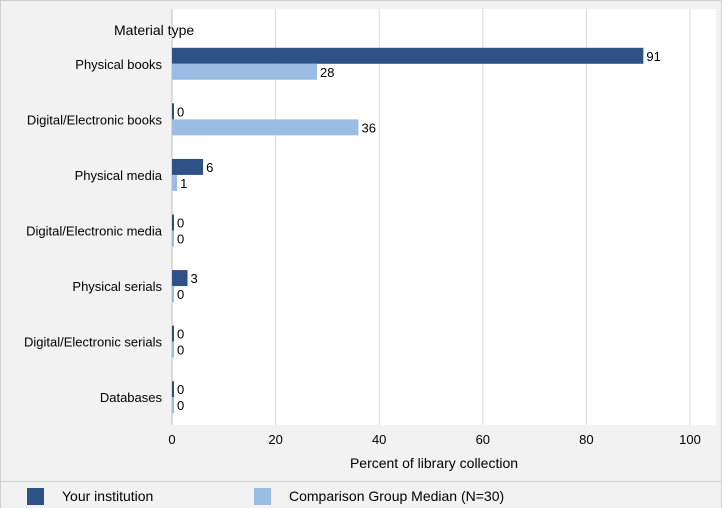 The width and height of the screenshot is (722, 508). I want to click on category-label-databases: Databases, so click(131, 397).